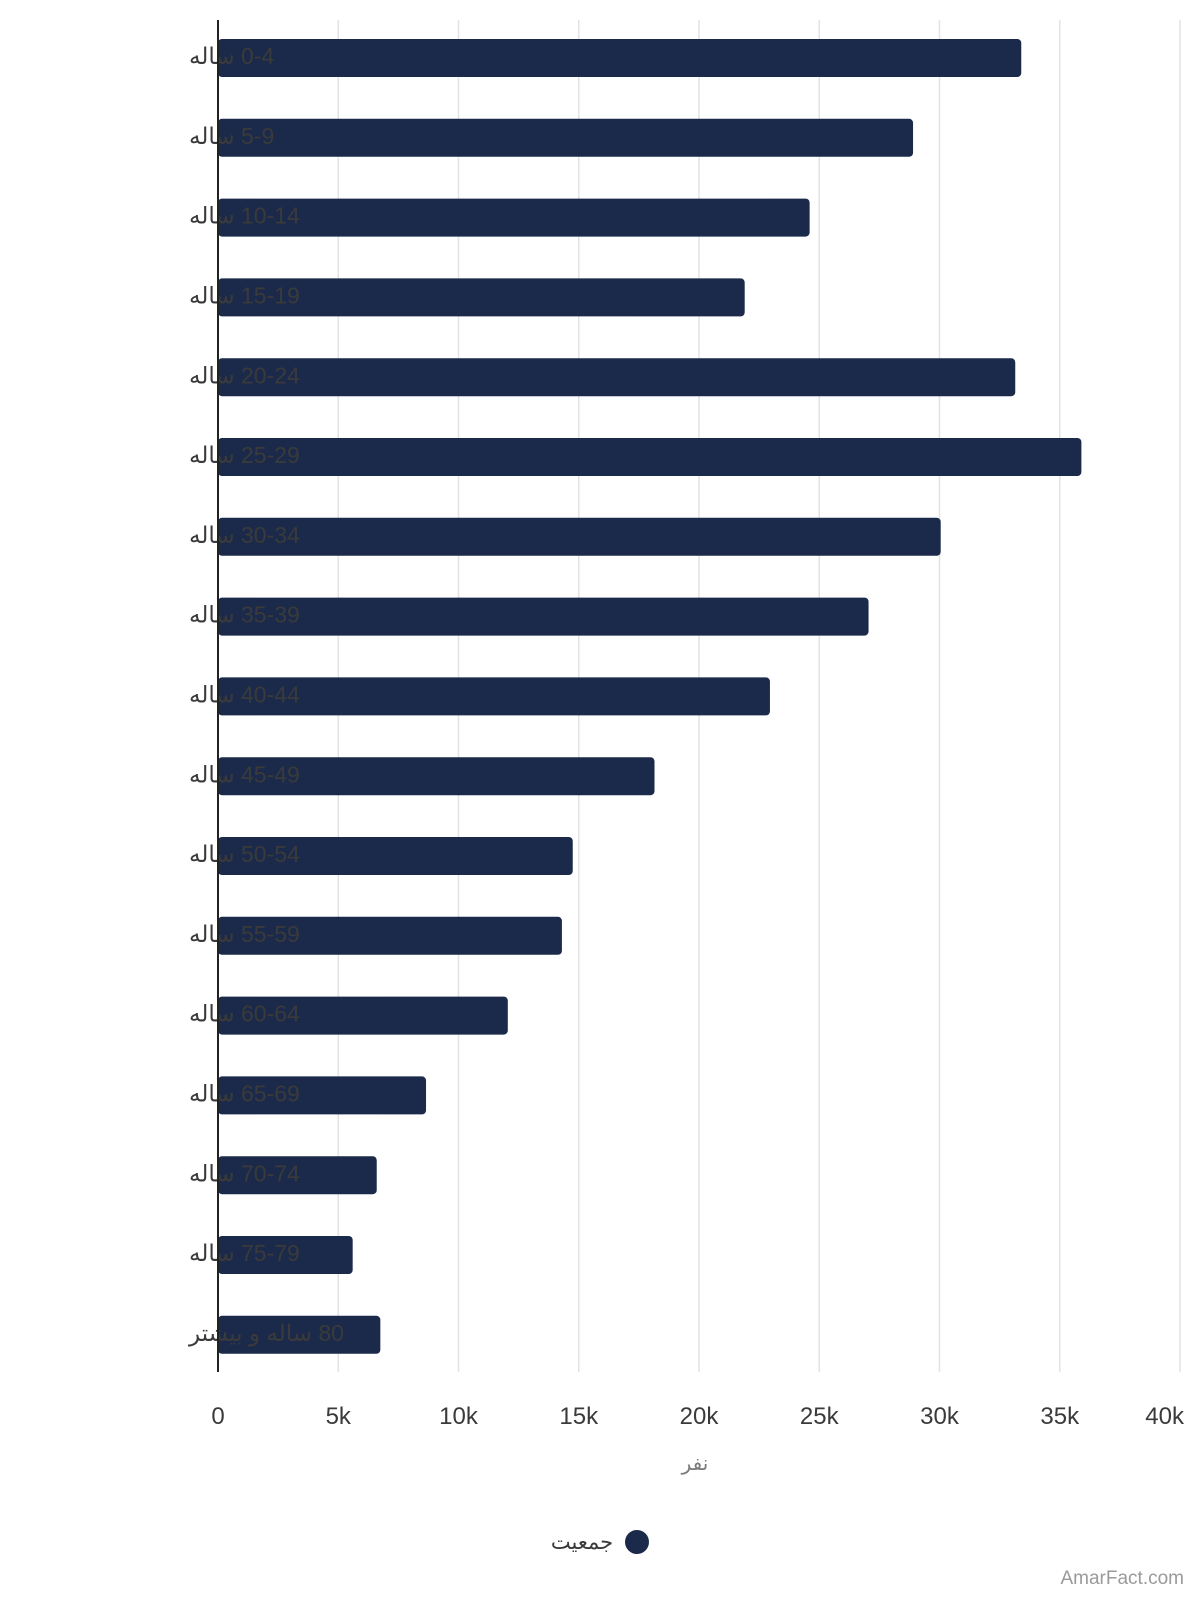 The height and width of the screenshot is (1600, 1200). What do you see at coordinates (244, 1093) in the screenshot?
I see `category-label: 65-69 ساله` at bounding box center [244, 1093].